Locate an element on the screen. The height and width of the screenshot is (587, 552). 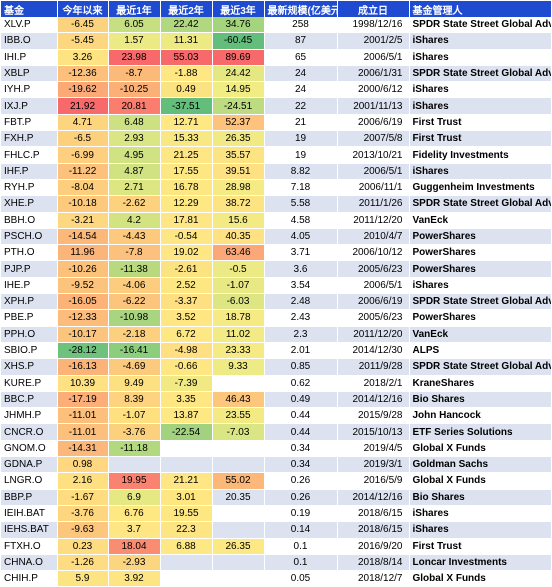
return-3y-cell: -60.45 is located at coordinates (238, 41).